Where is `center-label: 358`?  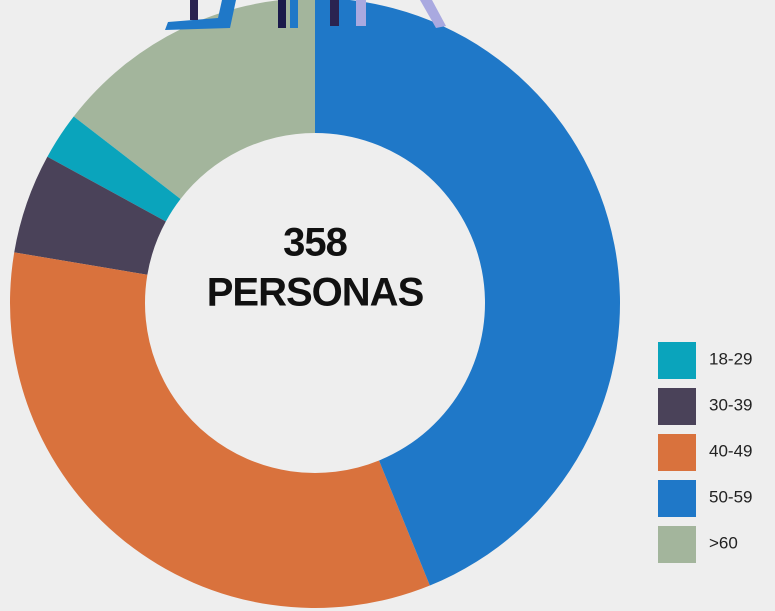 center-label: 358 is located at coordinates (315, 243).